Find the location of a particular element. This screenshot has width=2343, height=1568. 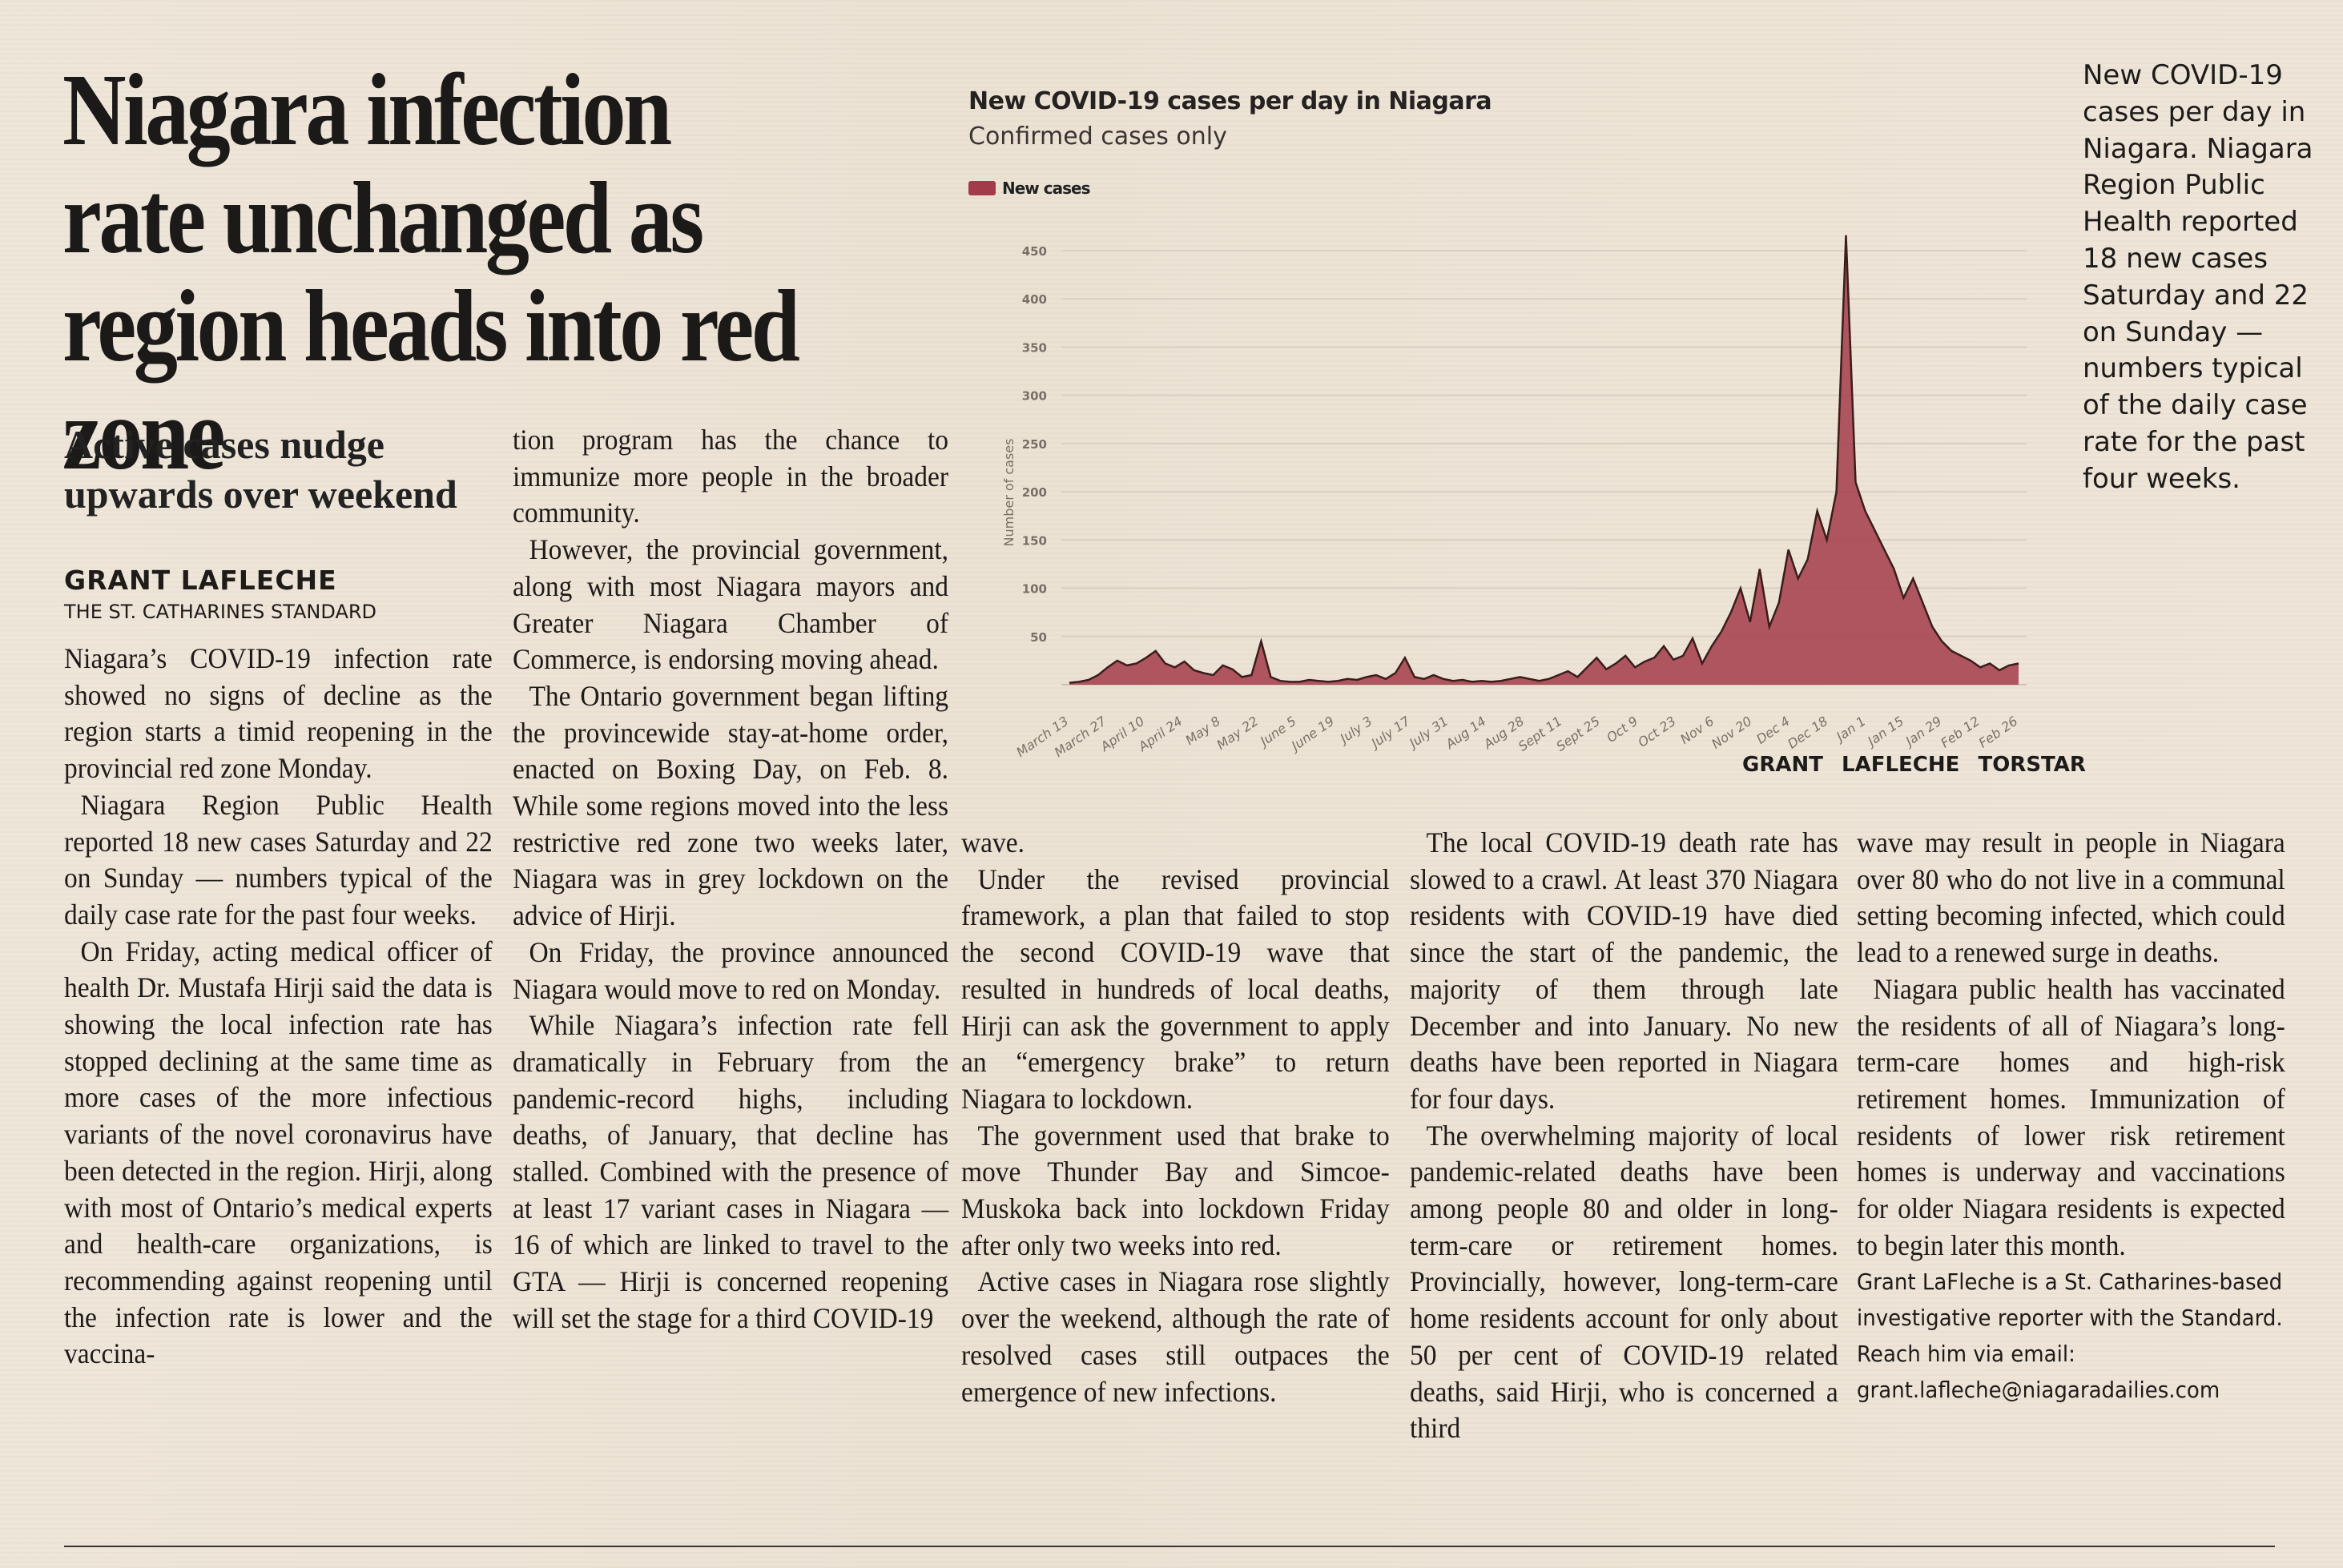

paragraph: wave. is located at coordinates (993, 842).